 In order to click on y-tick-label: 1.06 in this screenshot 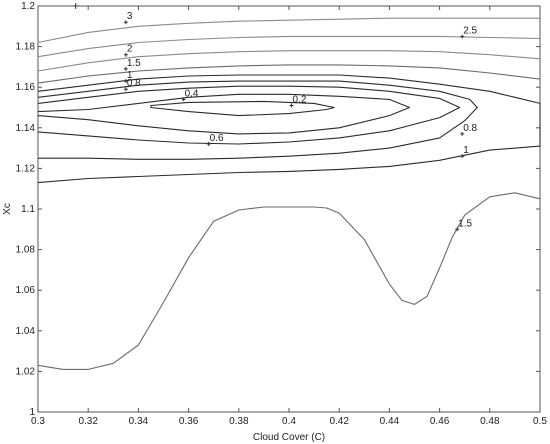, I will do `click(26, 290)`.